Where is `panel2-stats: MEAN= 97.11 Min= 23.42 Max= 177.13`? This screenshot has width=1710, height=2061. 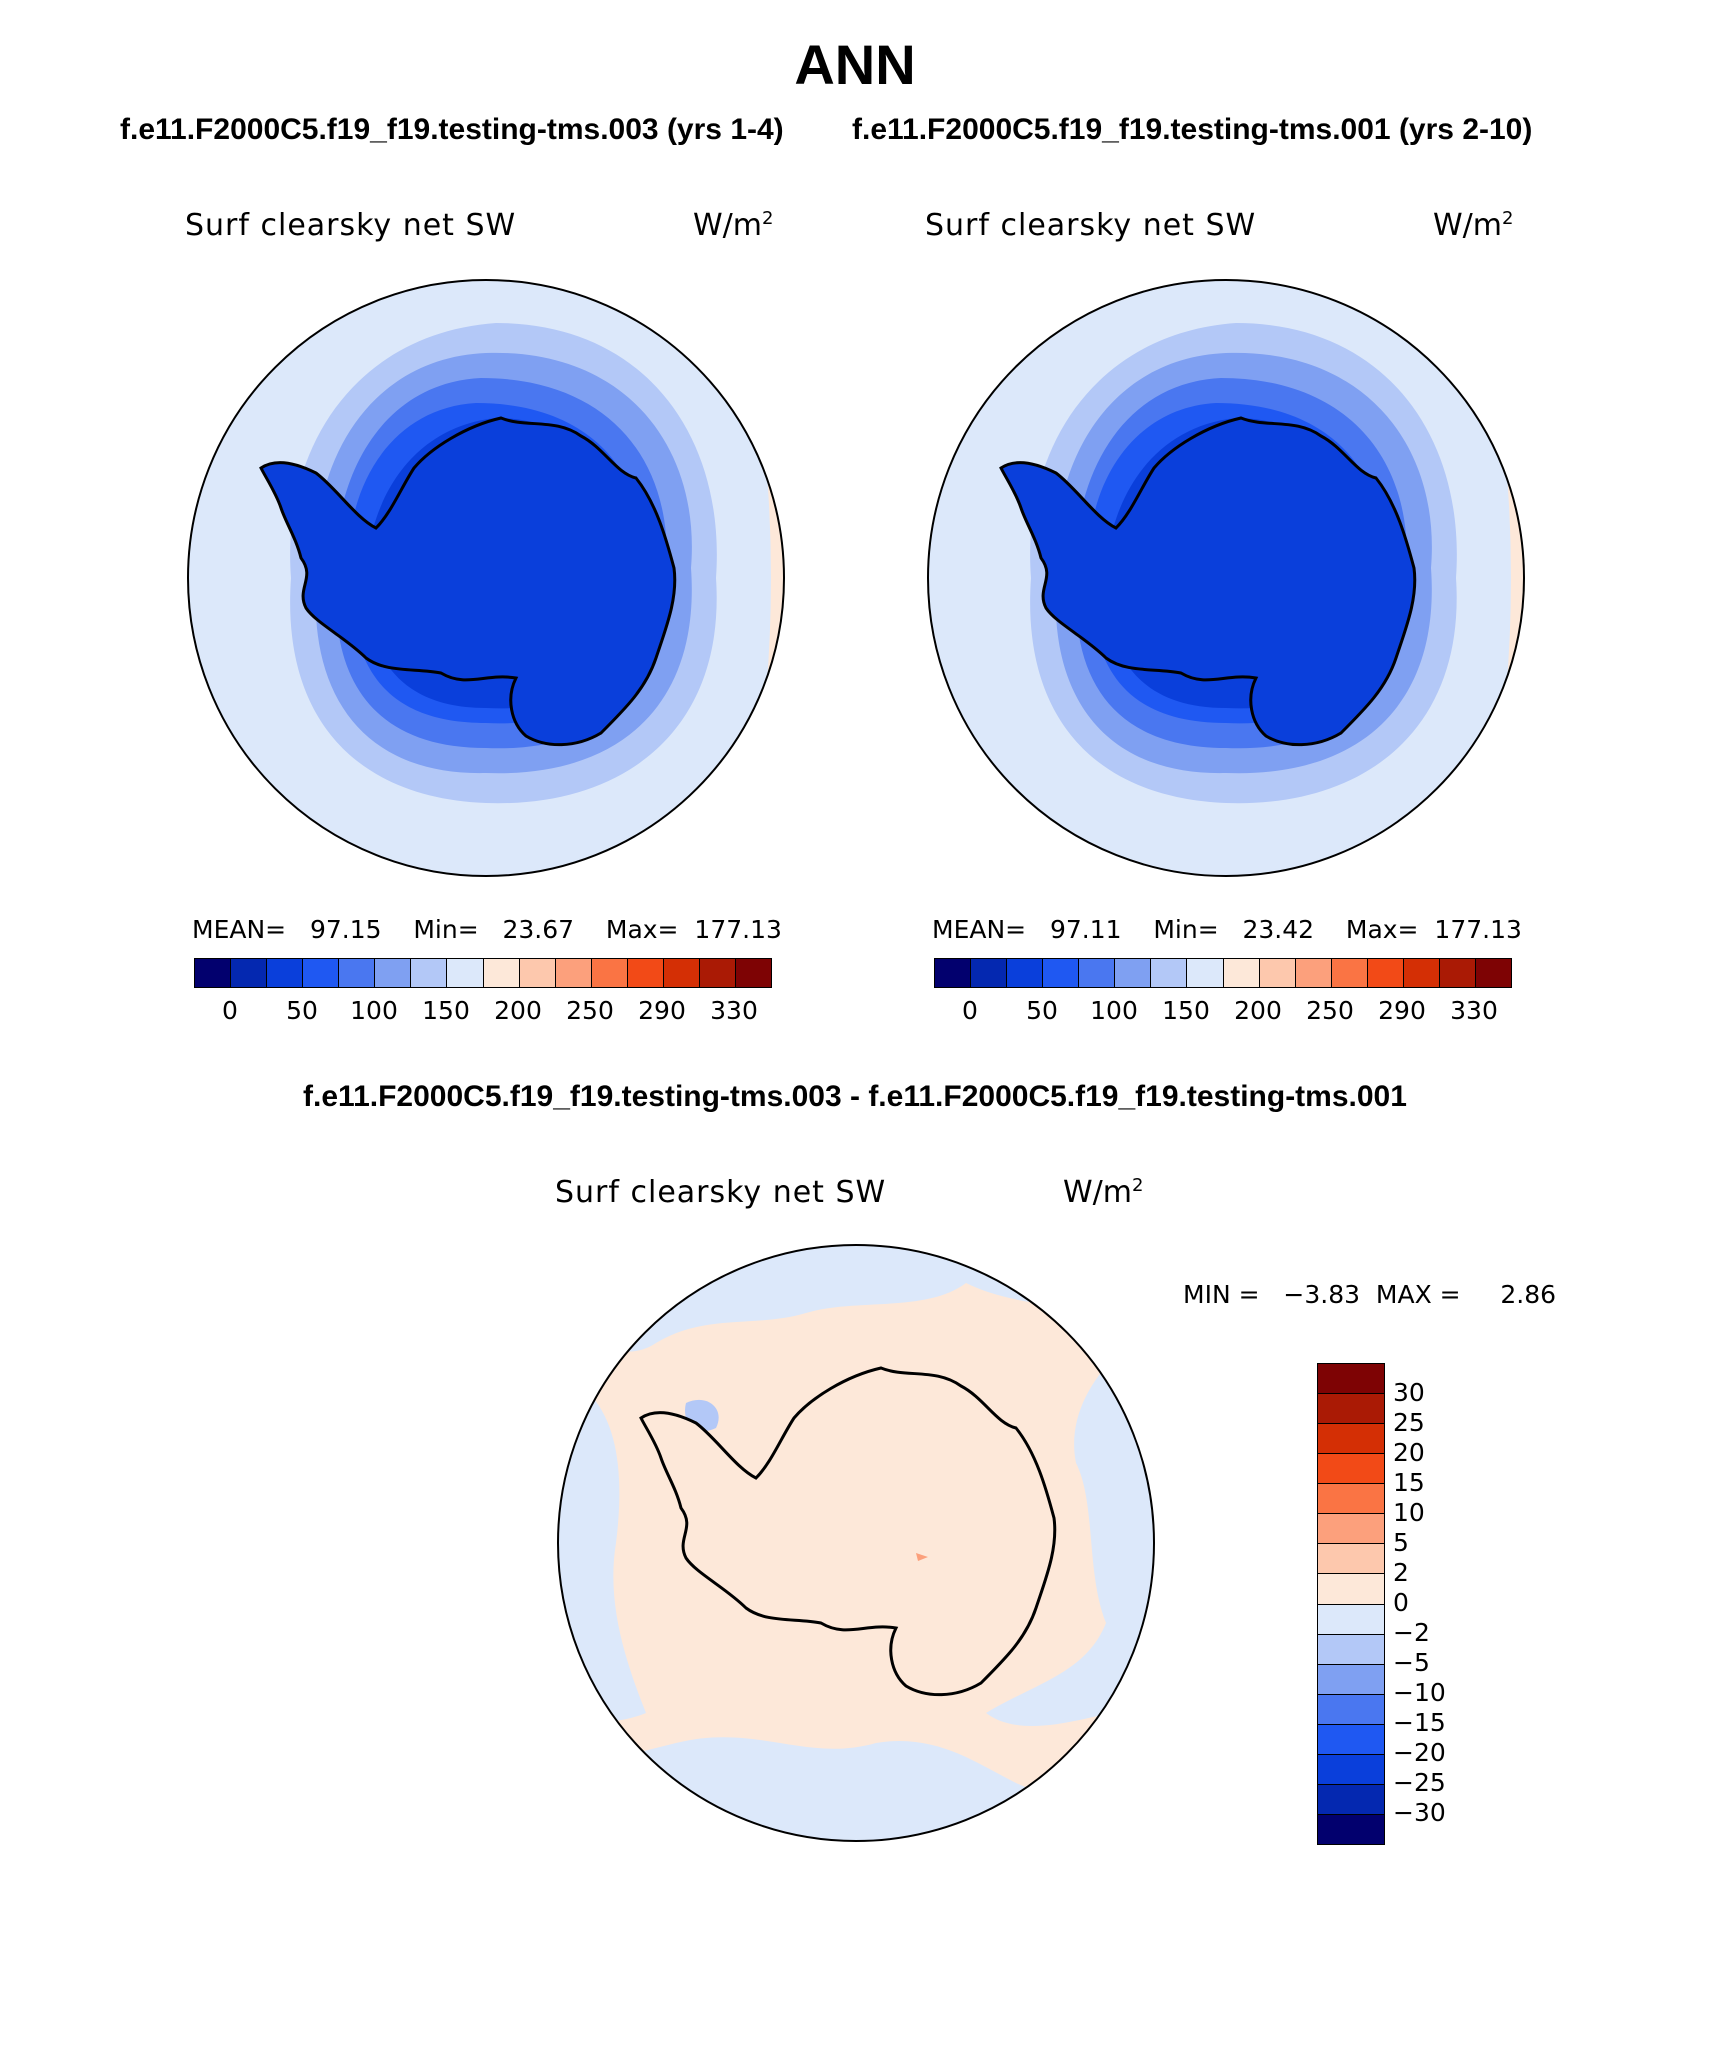 panel2-stats: MEAN= 97.11 Min= 23.42 Max= 177.13 is located at coordinates (1227, 929).